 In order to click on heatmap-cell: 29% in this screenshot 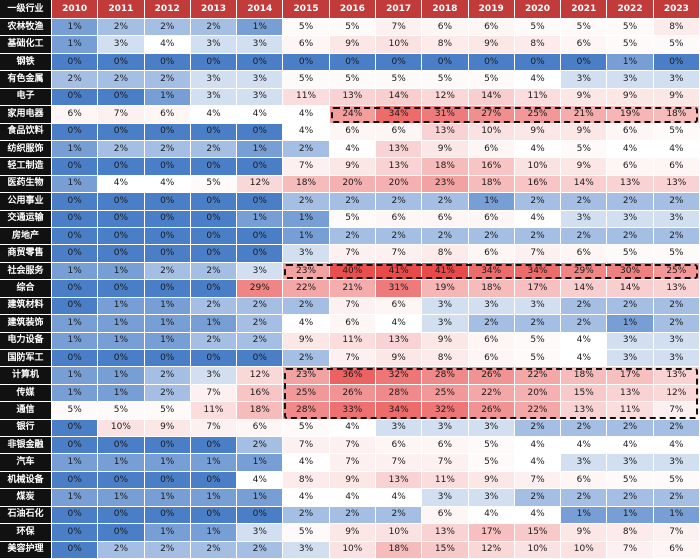, I will do `click(584, 271)`.